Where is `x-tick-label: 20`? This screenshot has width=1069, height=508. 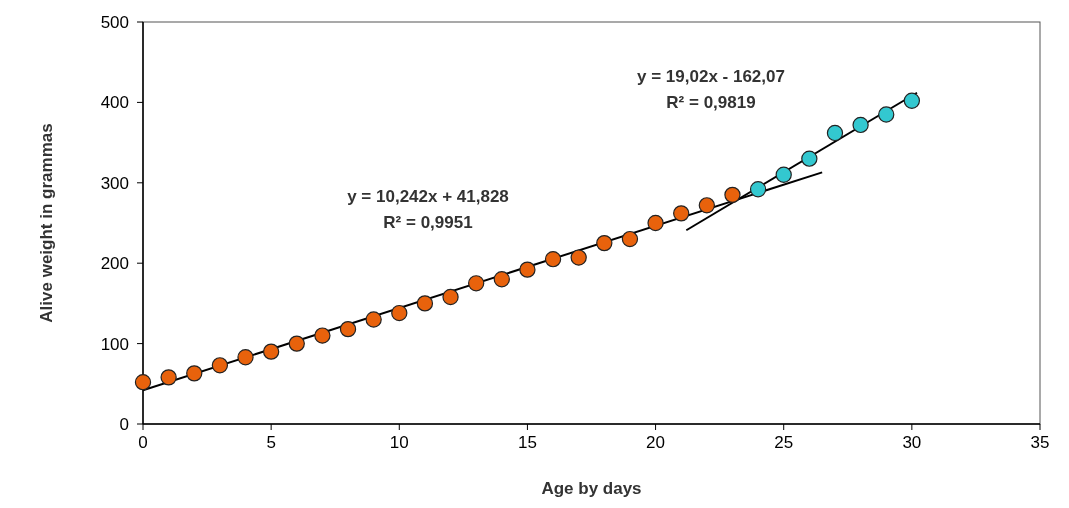 x-tick-label: 20 is located at coordinates (656, 442).